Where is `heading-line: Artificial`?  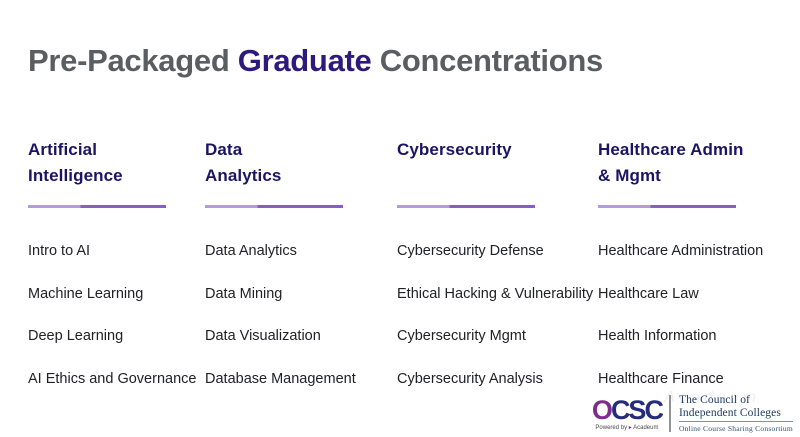 heading-line: Artificial is located at coordinates (63, 149).